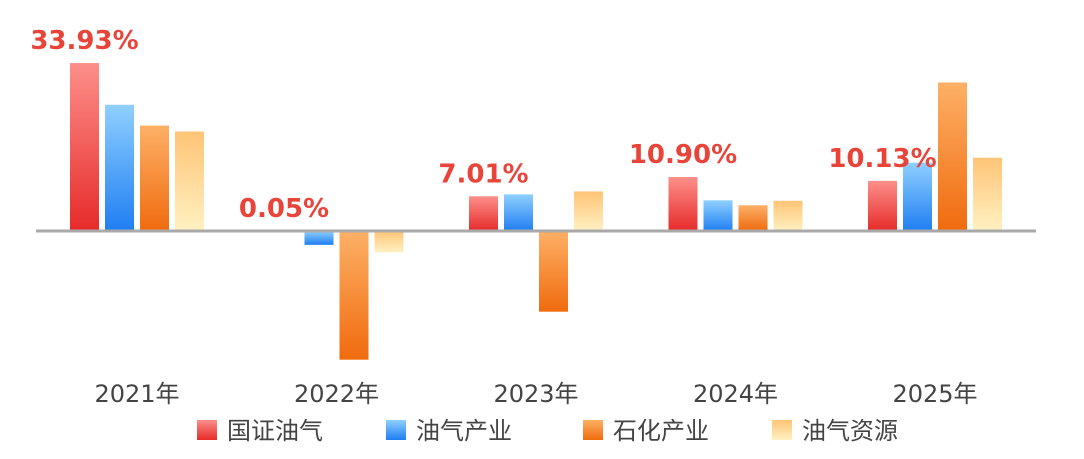 The height and width of the screenshot is (459, 1084). I want to click on x-tick-label-3: 2023年, so click(535, 394).